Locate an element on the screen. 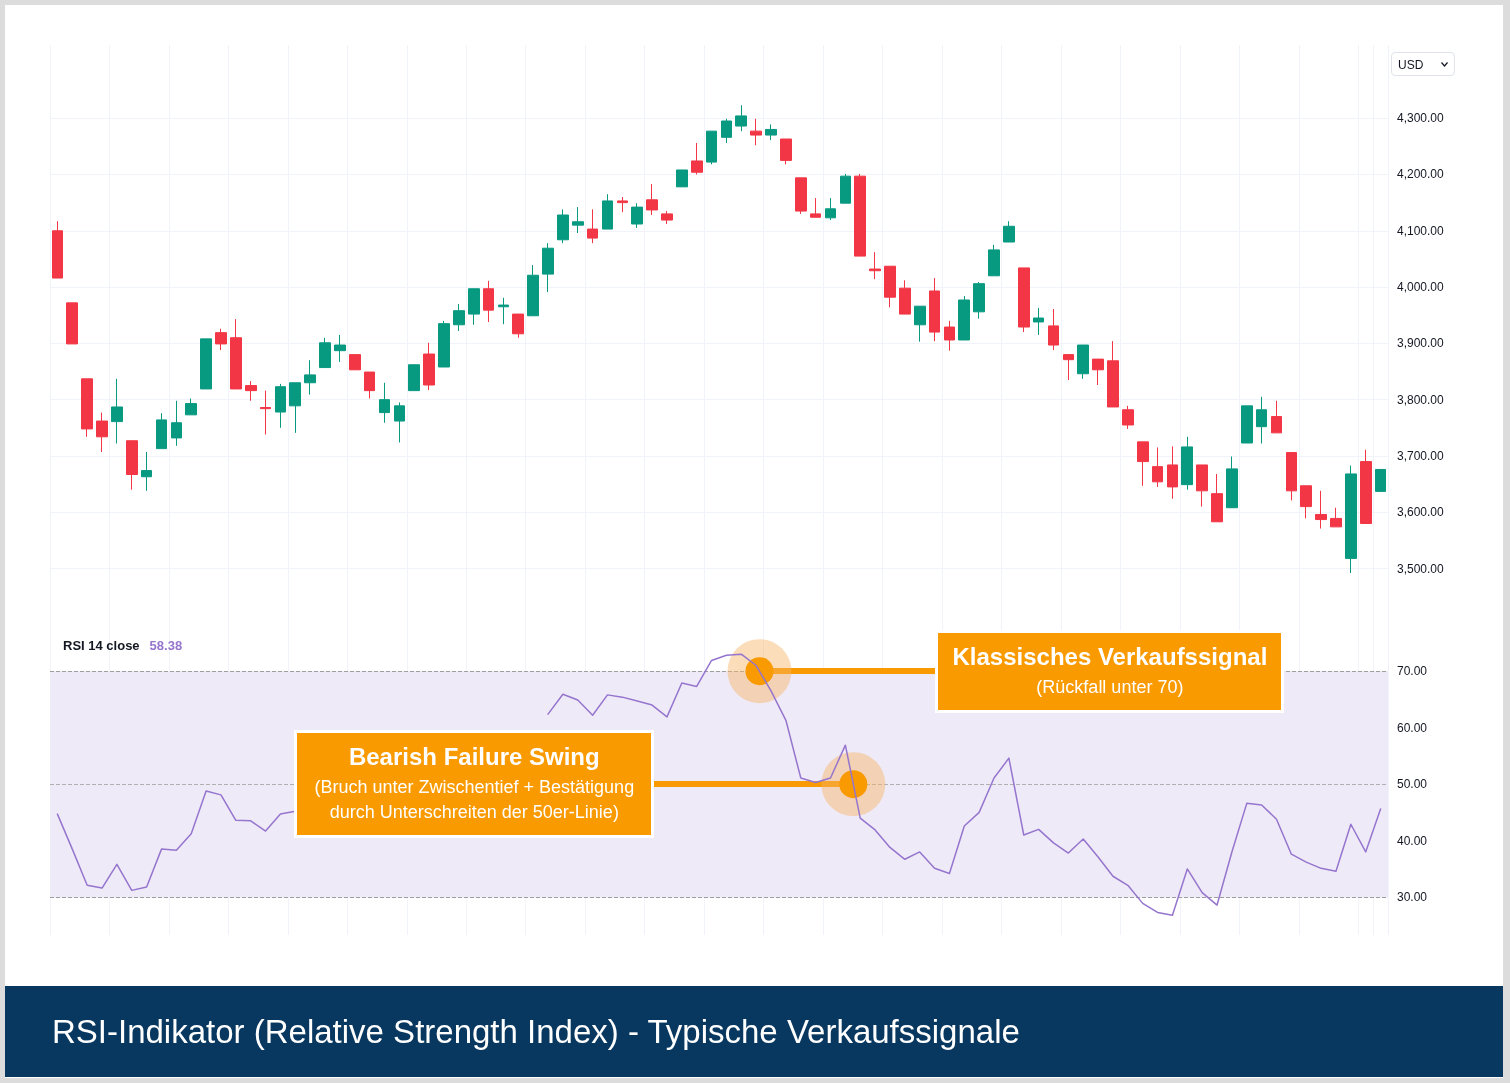  y-tick-label: 4,200.00 is located at coordinates (1421, 174).